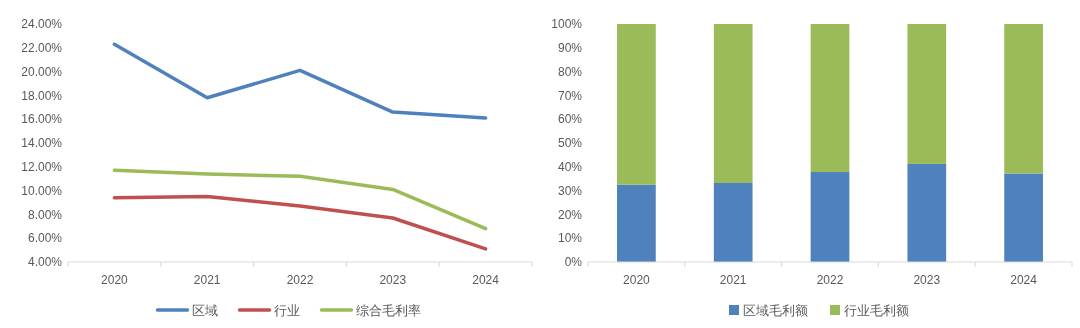 The width and height of the screenshot is (1080, 328). What do you see at coordinates (775, 310) in the screenshot?
I see `legend-label: 区域毛利额` at bounding box center [775, 310].